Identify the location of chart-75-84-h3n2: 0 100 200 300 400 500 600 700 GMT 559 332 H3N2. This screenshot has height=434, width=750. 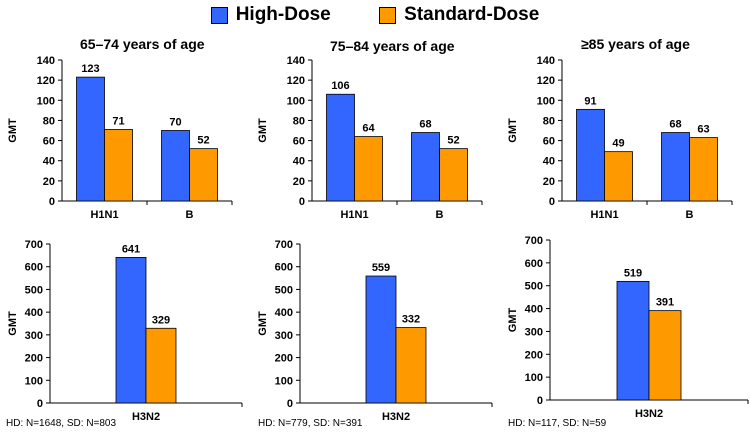
(375, 329).